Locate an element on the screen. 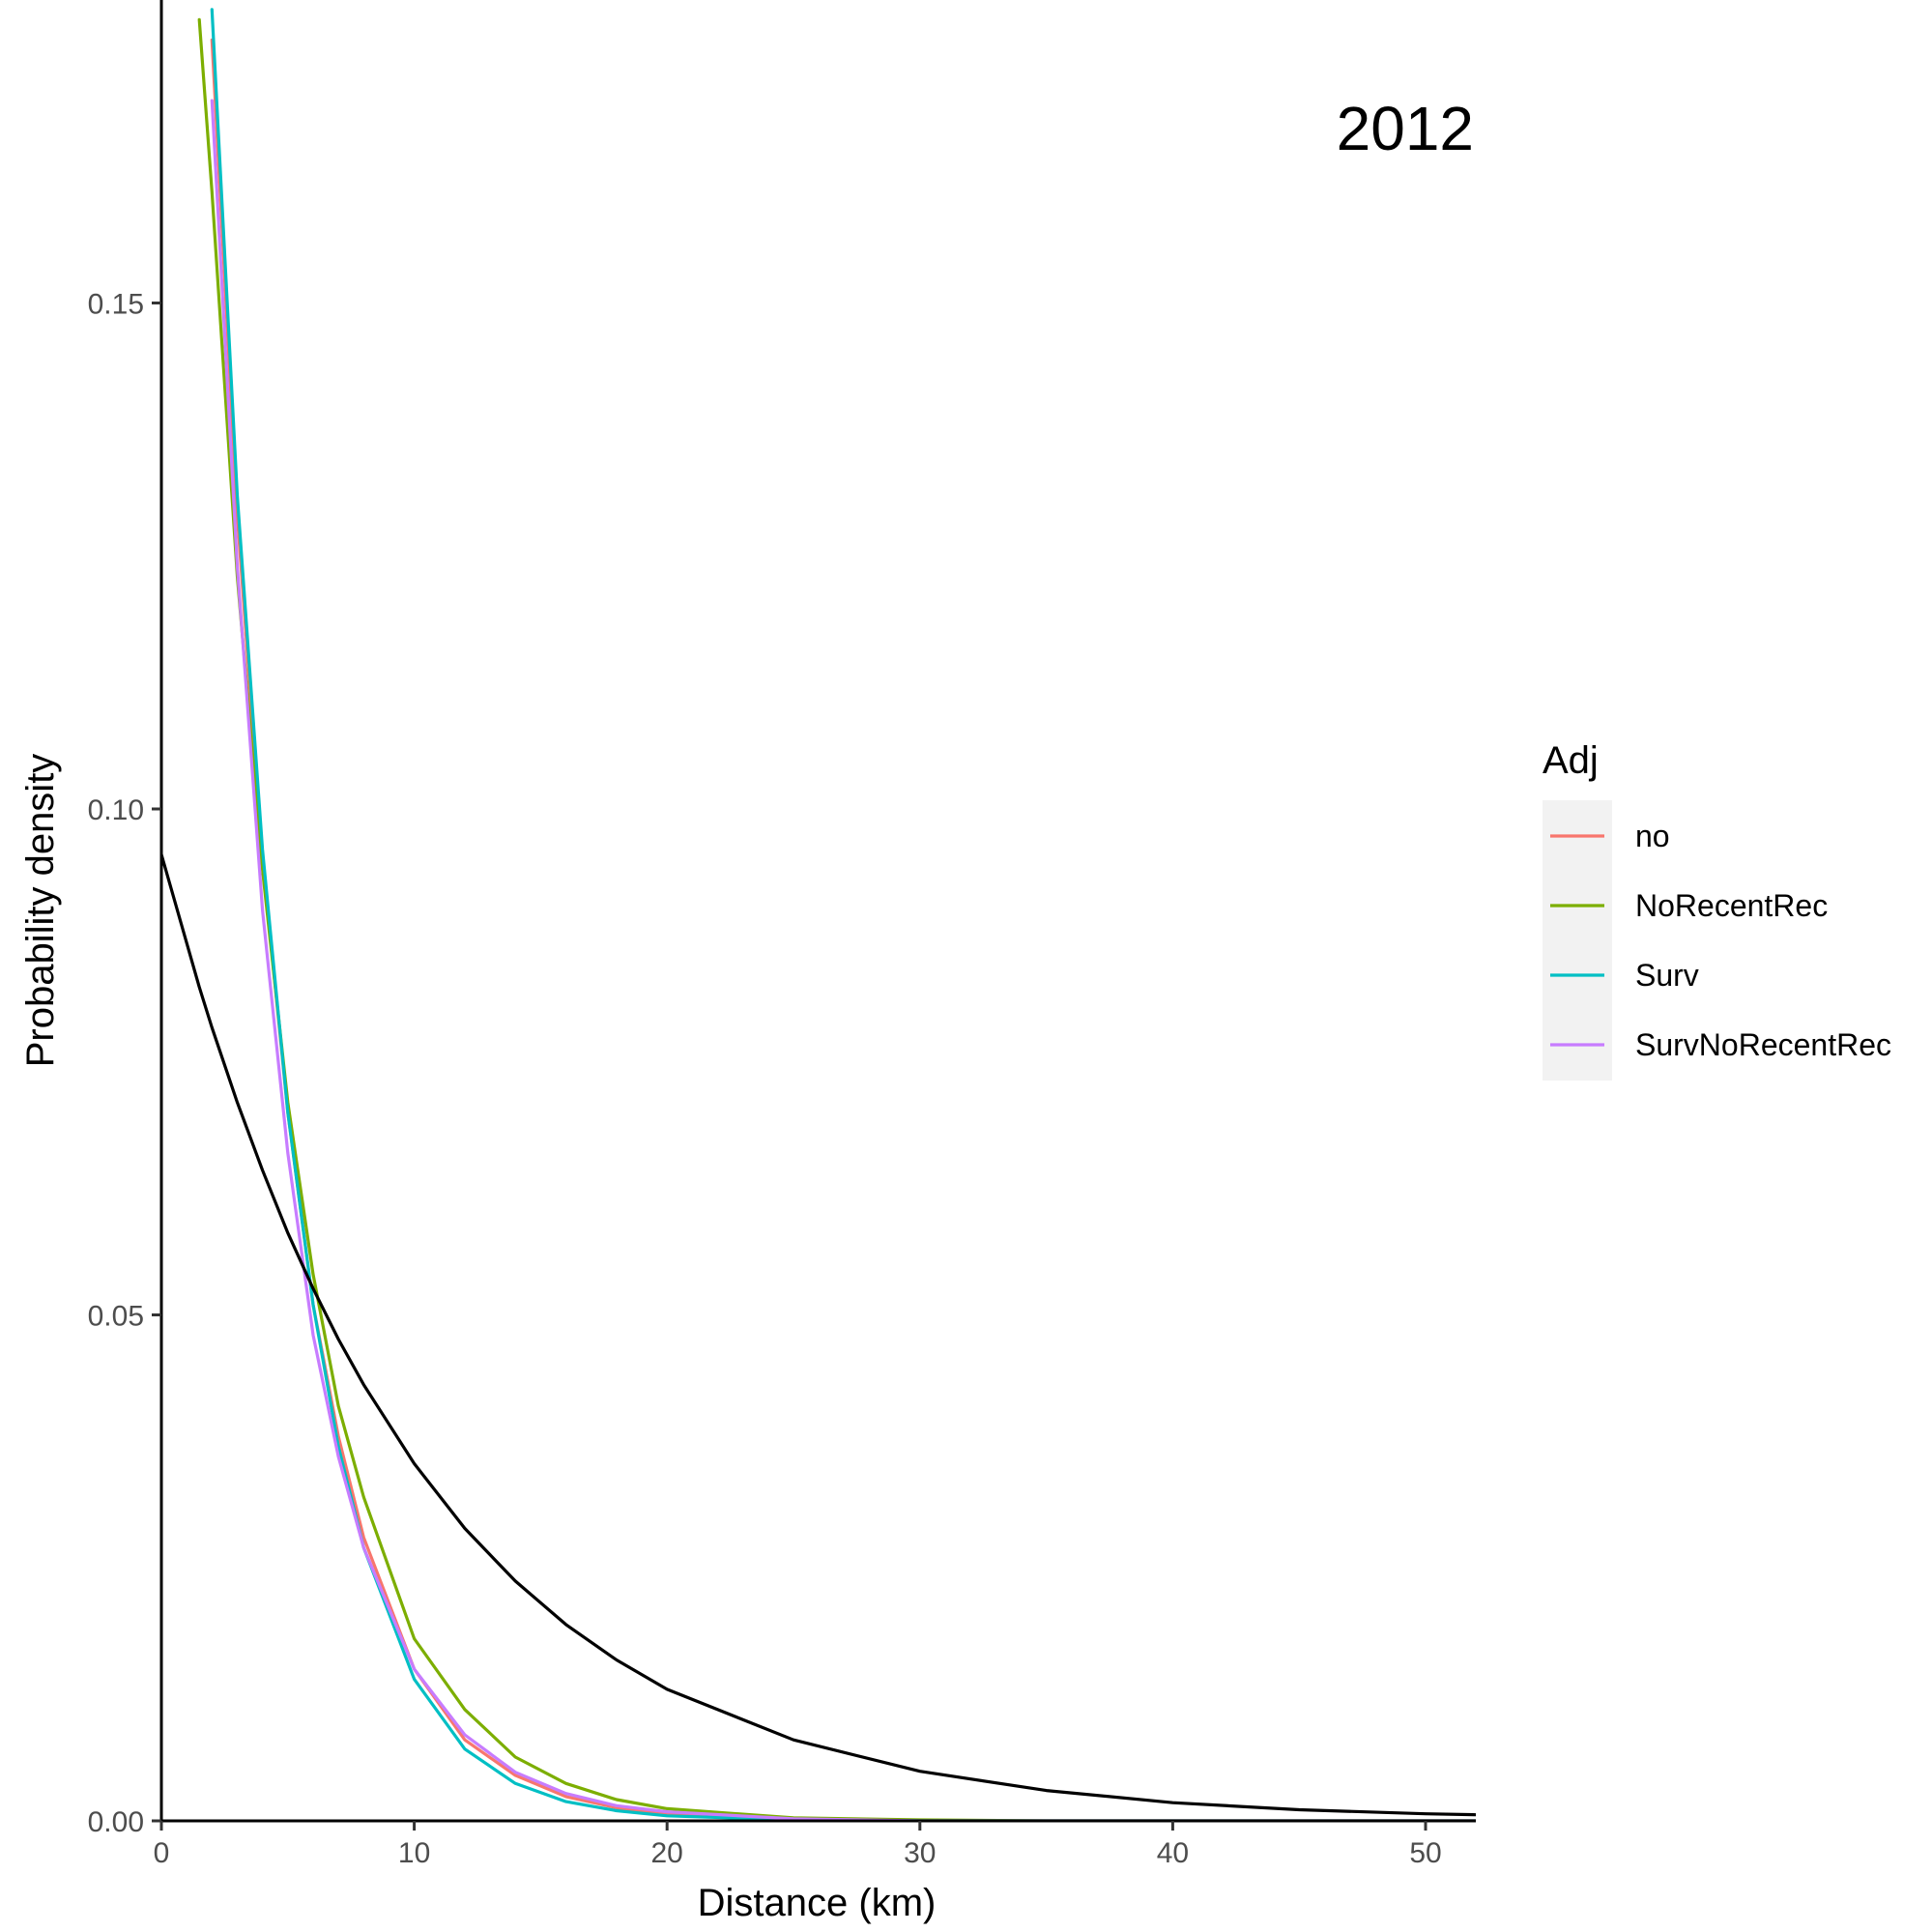 The width and height of the screenshot is (1932, 1932). x-tick-label: 40 is located at coordinates (1173, 1853).